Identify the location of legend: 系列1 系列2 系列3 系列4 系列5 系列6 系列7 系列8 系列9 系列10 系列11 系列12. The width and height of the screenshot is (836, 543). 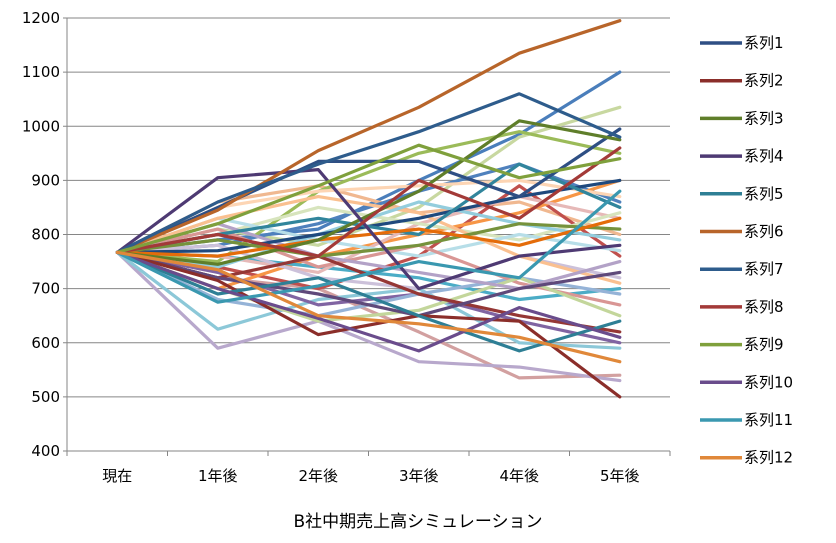
(746, 250).